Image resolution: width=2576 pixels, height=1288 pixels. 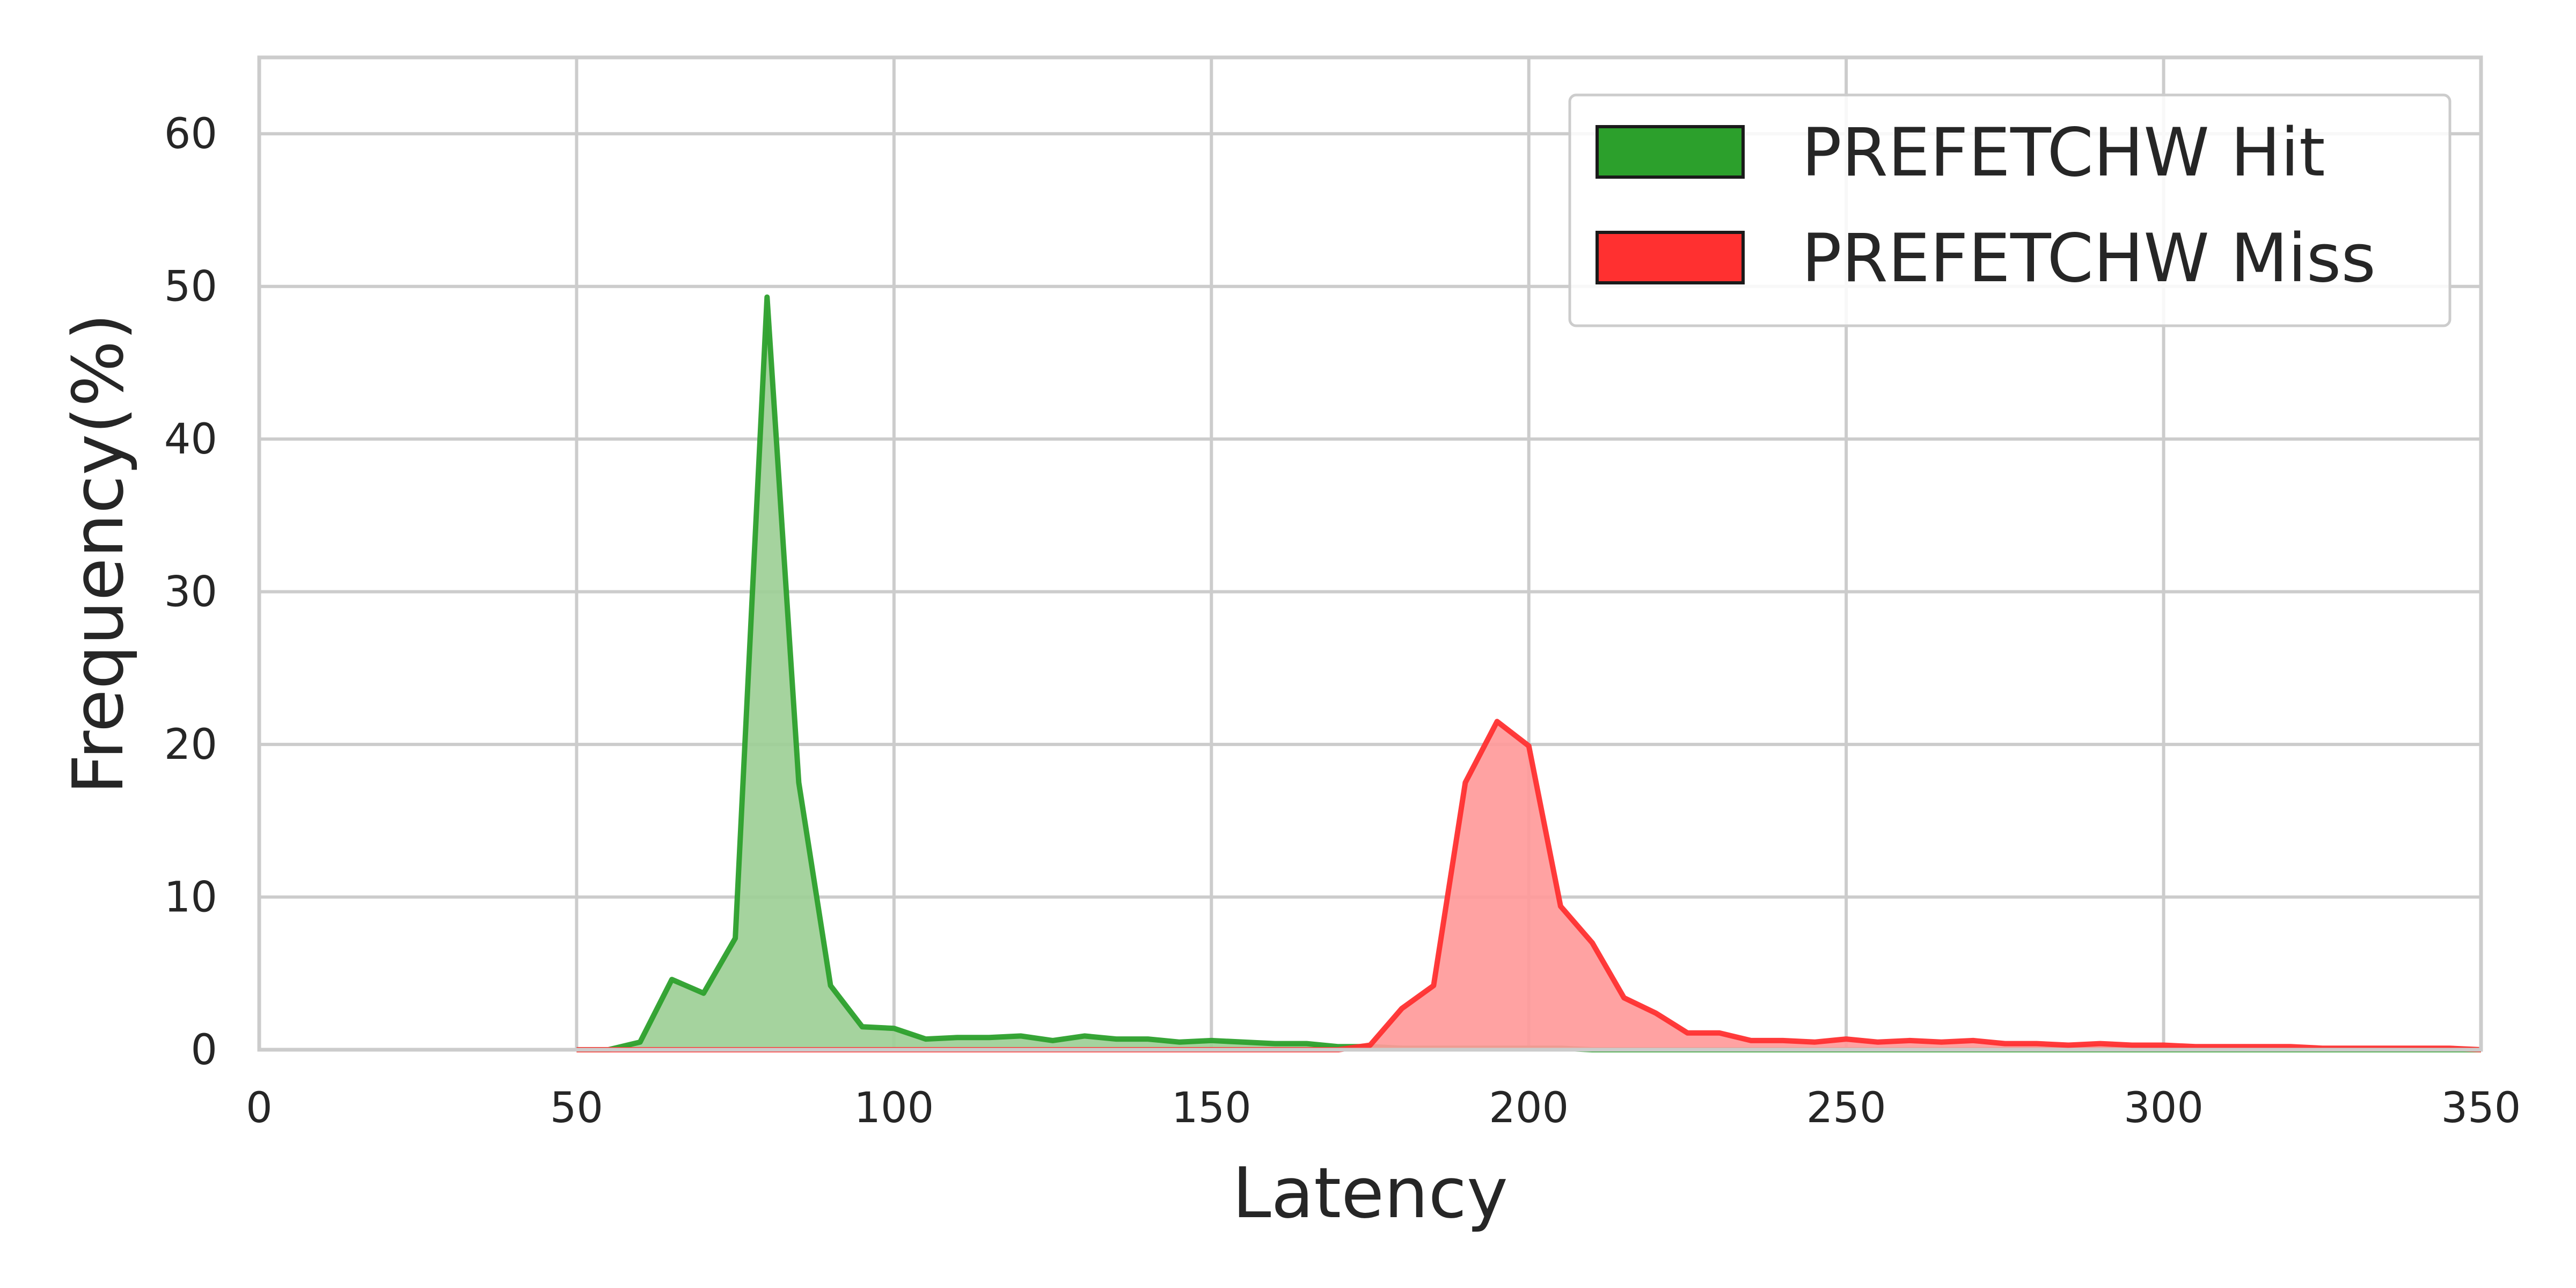 I want to click on y-tick-label: 30, so click(x=190, y=592).